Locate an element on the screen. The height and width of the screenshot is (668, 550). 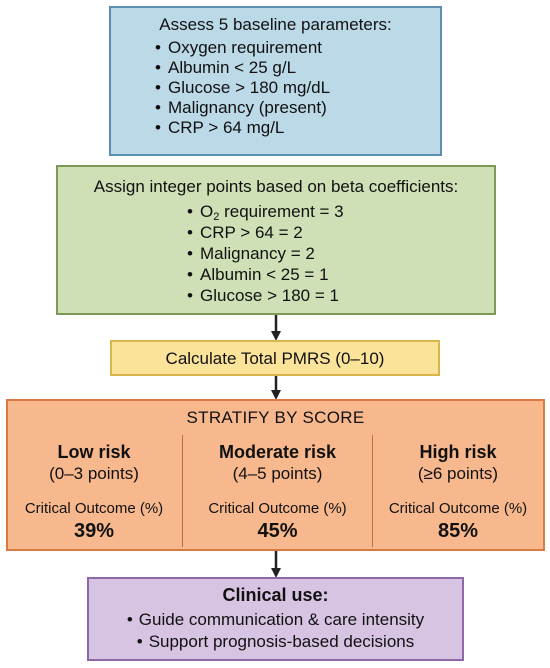
risk-name: Moderate risk is located at coordinates (277, 452).